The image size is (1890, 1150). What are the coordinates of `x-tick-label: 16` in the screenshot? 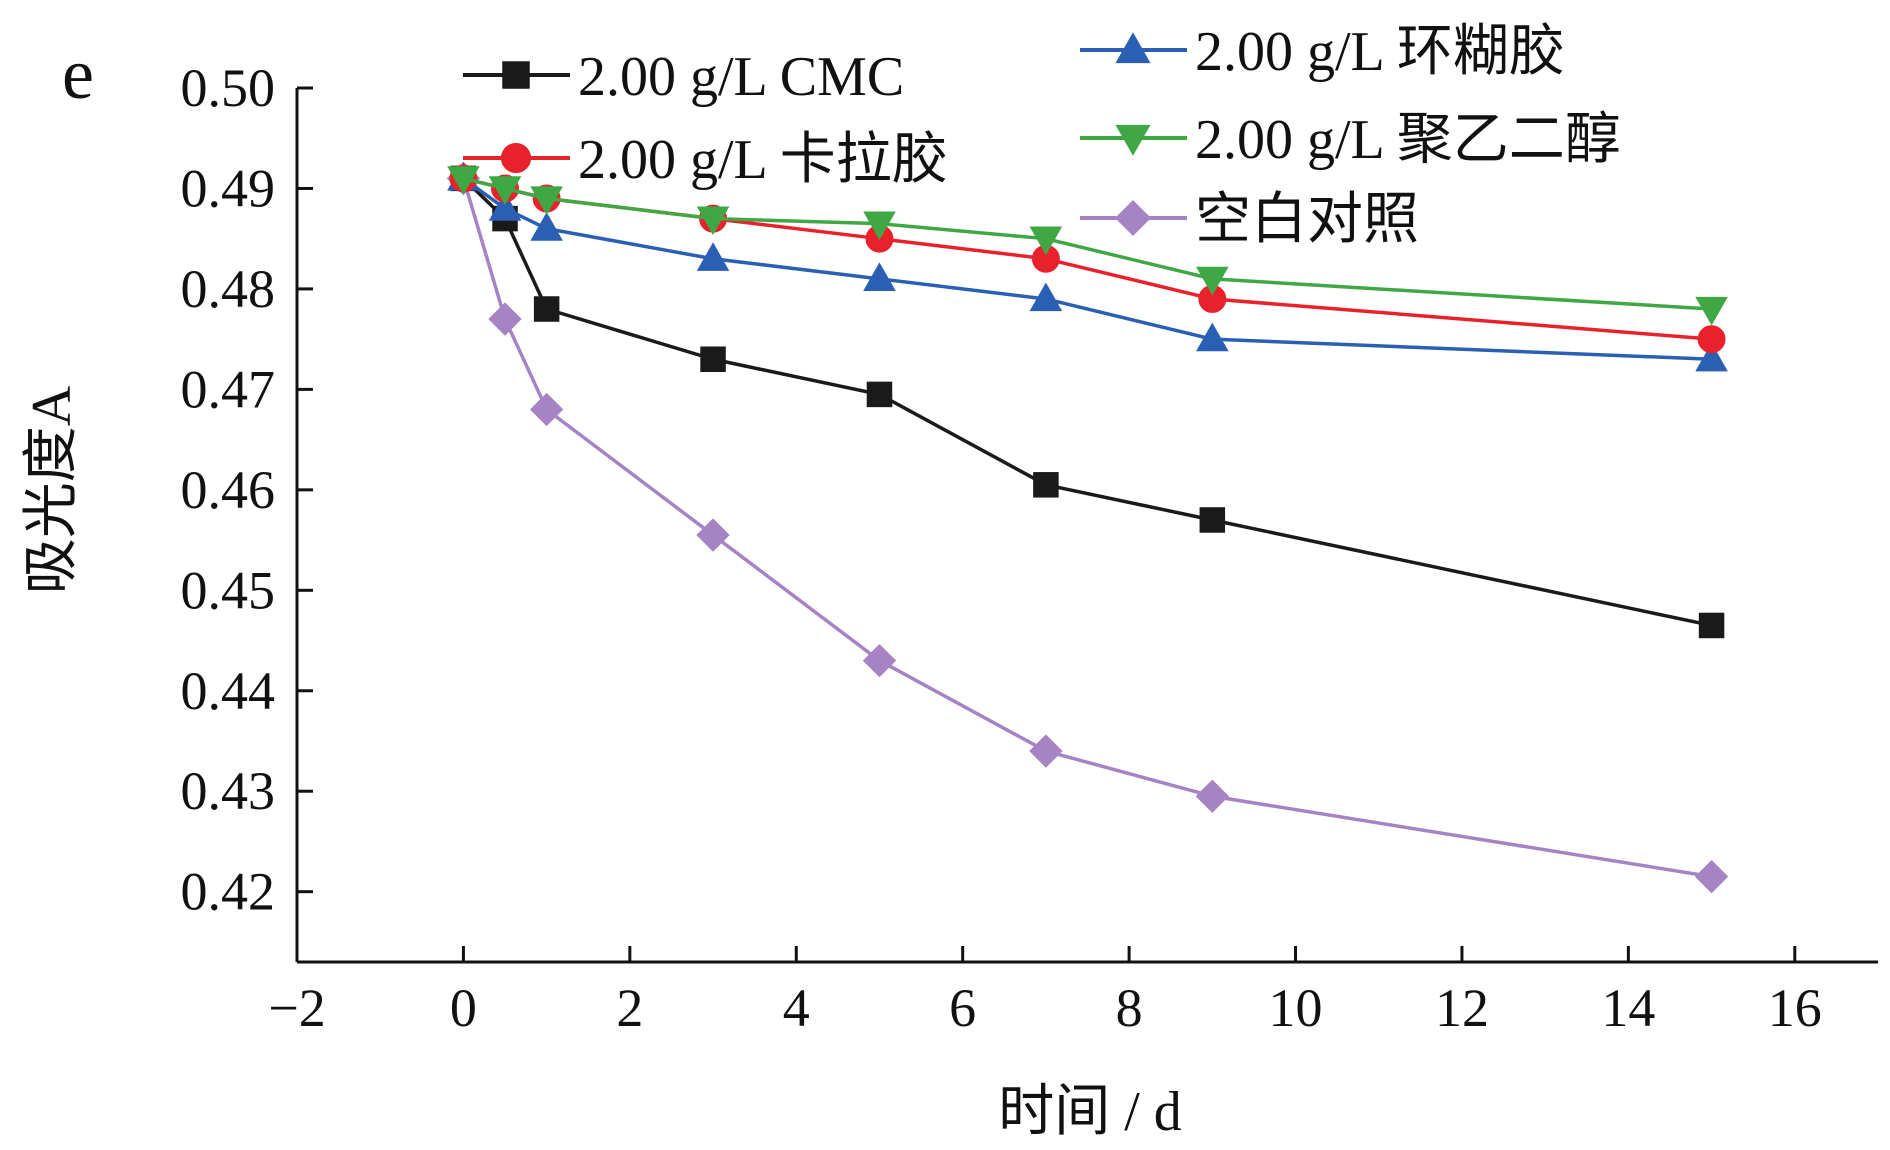 It's located at (1795, 1008).